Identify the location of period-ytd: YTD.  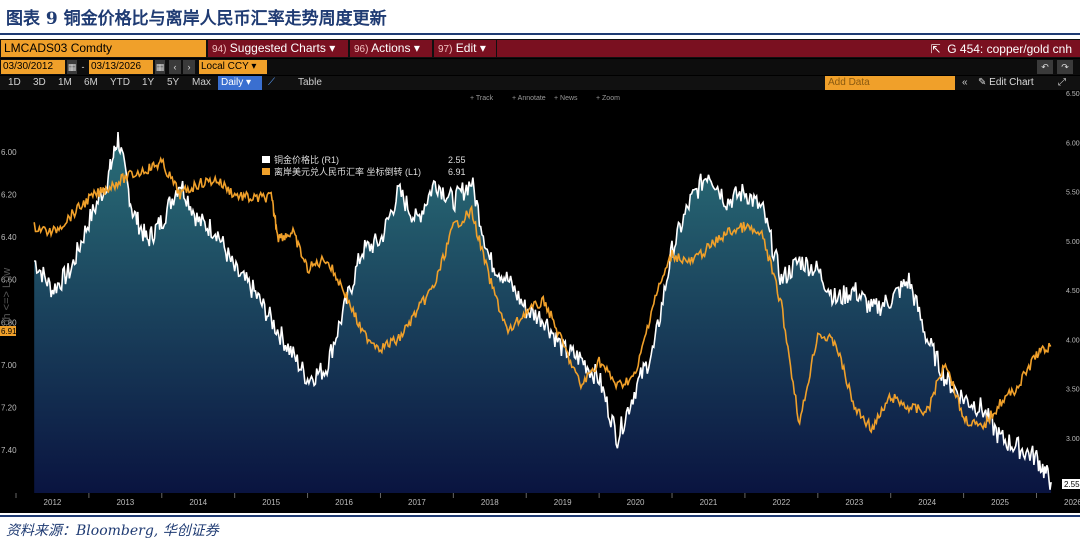
(120, 82).